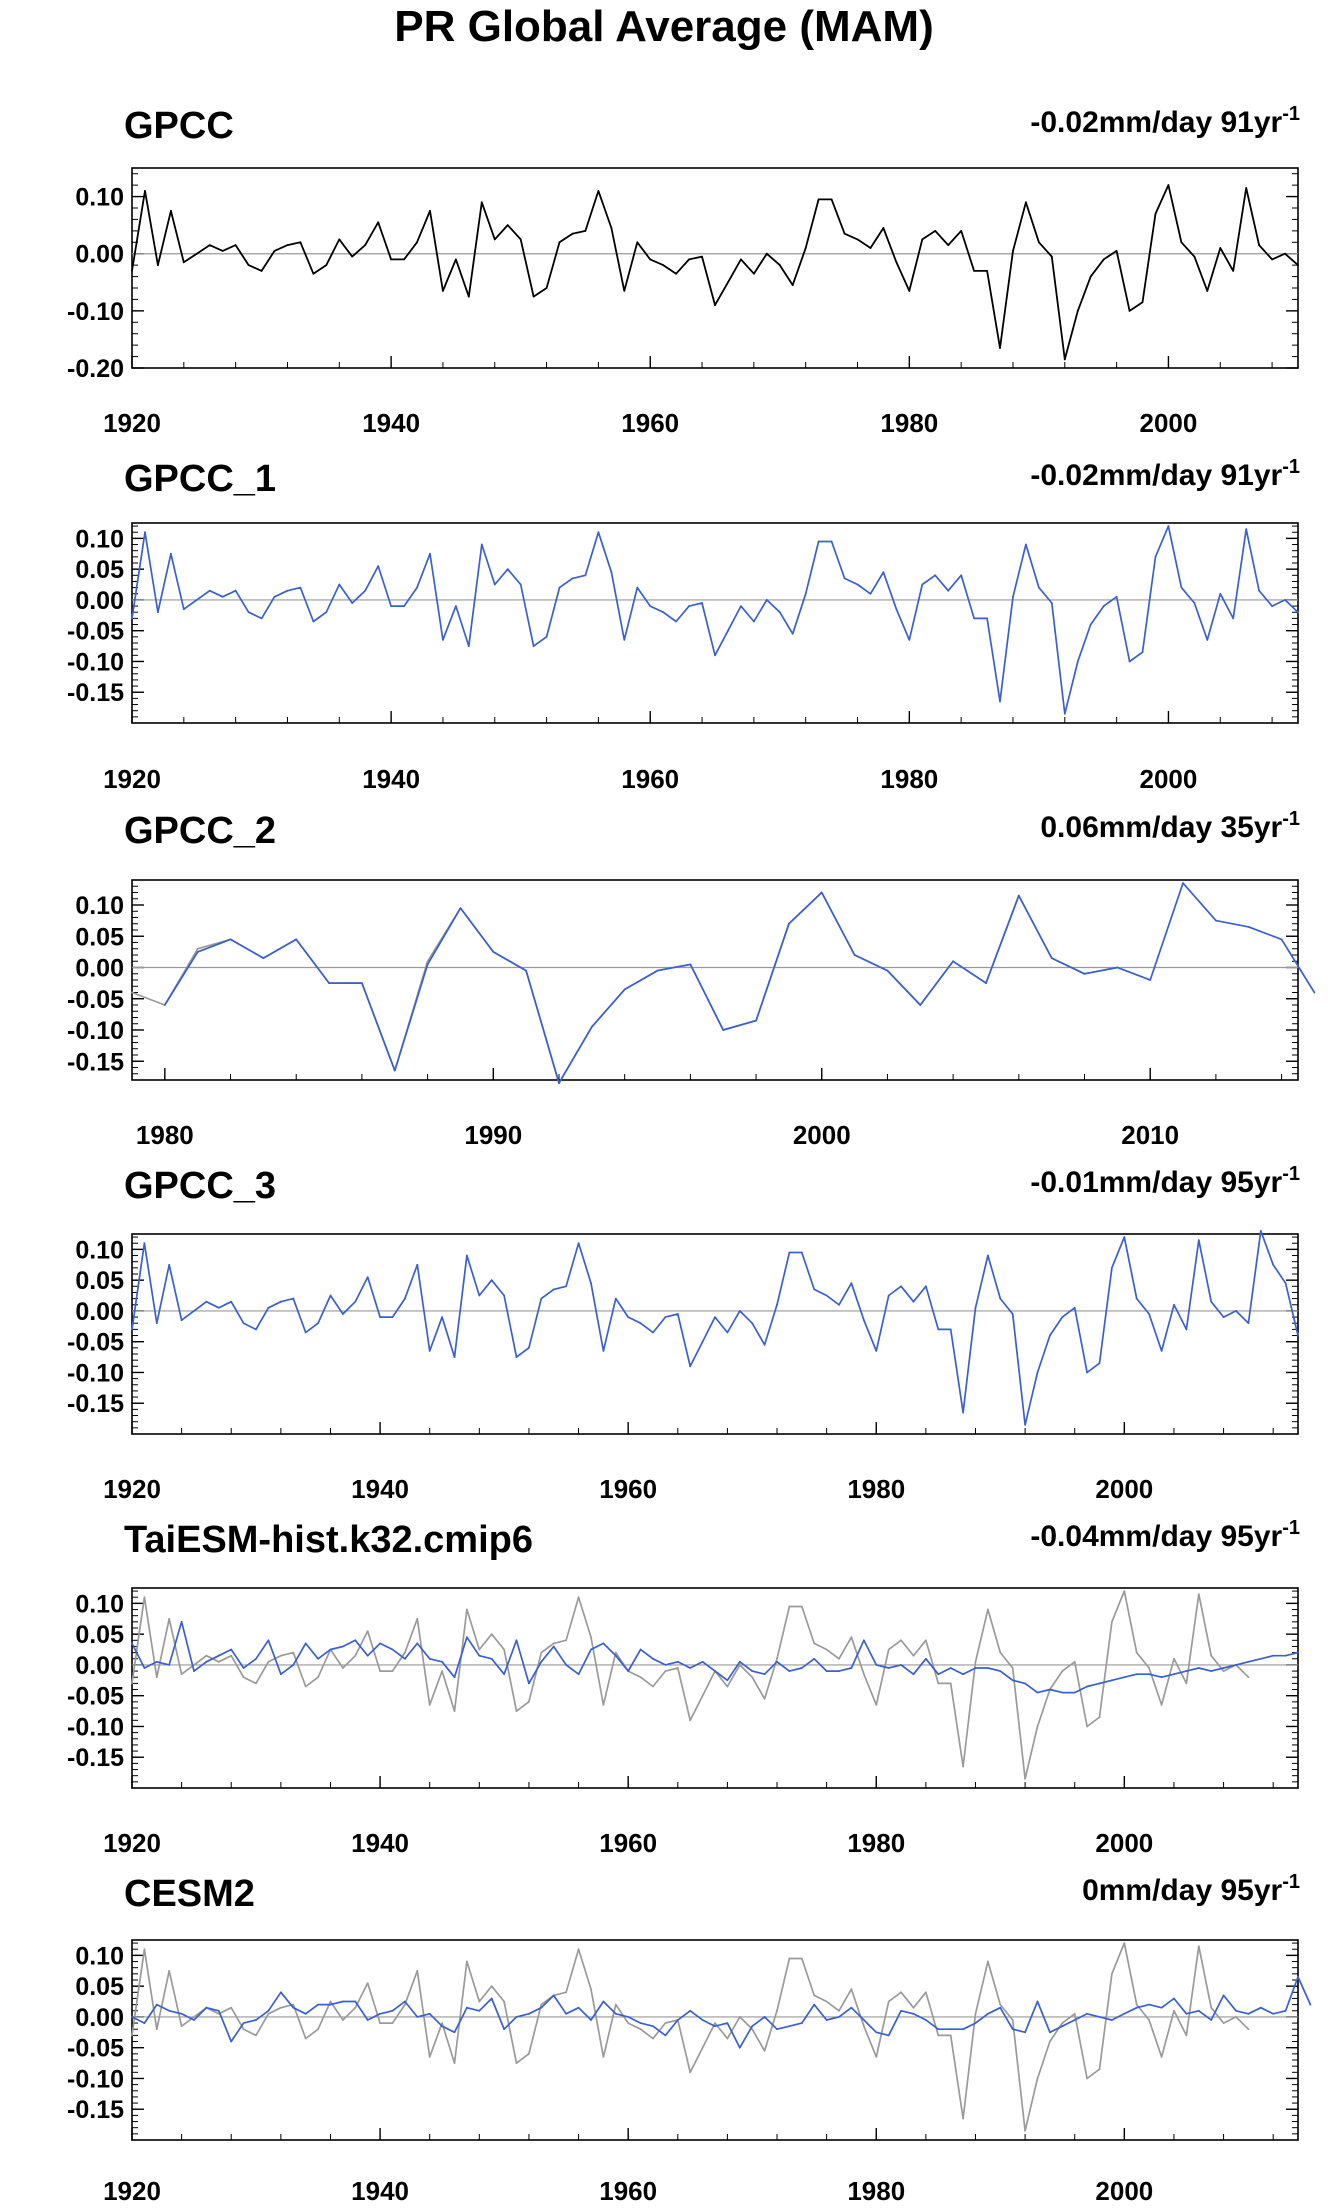  I want to click on series-line-model, so click(721, 2012).